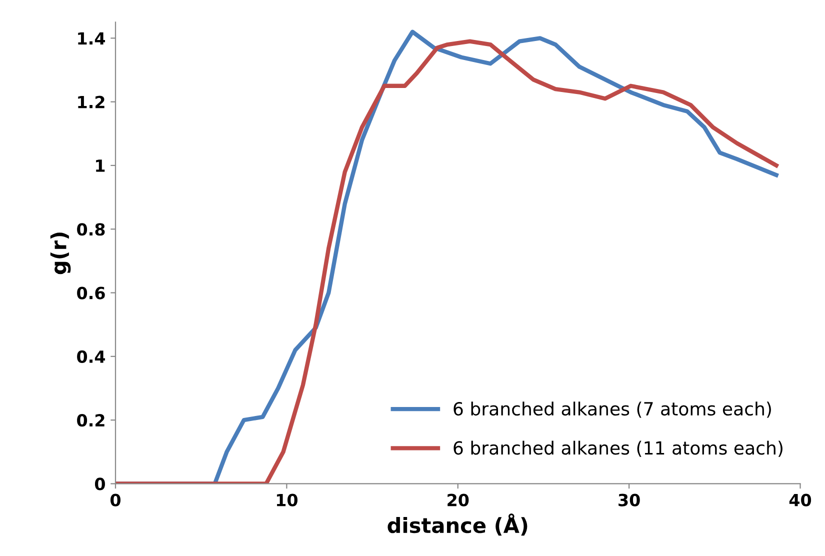 The height and width of the screenshot is (556, 825). Describe the element at coordinates (91, 356) in the screenshot. I see `y-tick-label: 0.4` at that location.